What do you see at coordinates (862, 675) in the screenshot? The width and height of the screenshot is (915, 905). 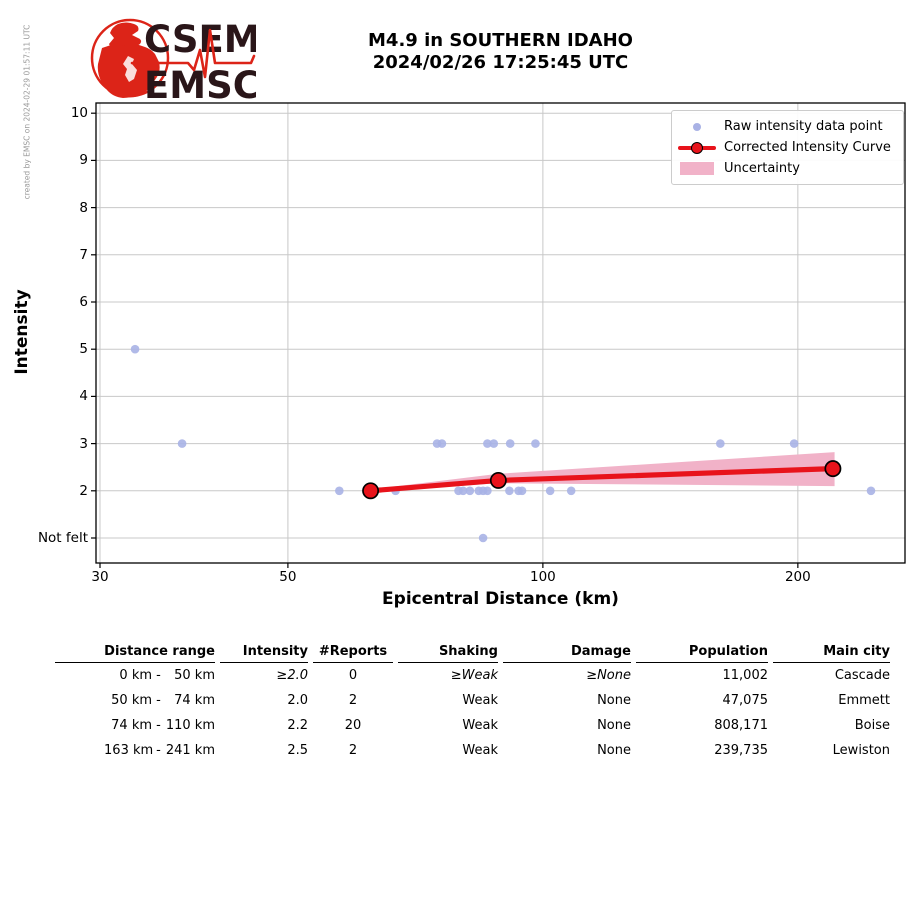 I see `main-city-cell: Cascade` at bounding box center [862, 675].